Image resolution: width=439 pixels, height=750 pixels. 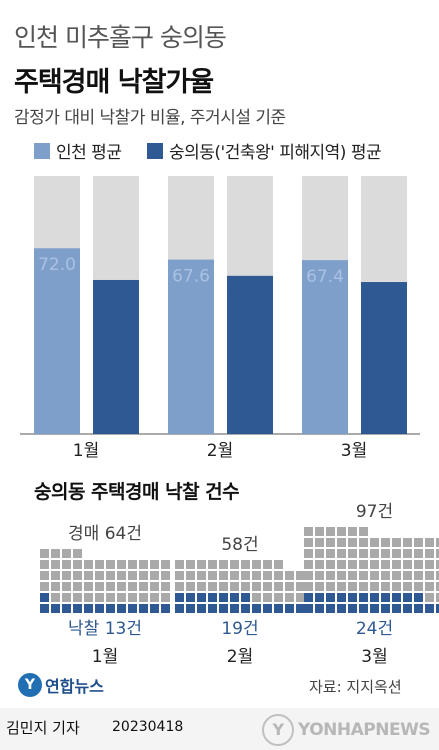 What do you see at coordinates (264, 150) in the screenshot?
I see `legend-sungui: 숭의동('건축왕' 피해지역) 평균` at bounding box center [264, 150].